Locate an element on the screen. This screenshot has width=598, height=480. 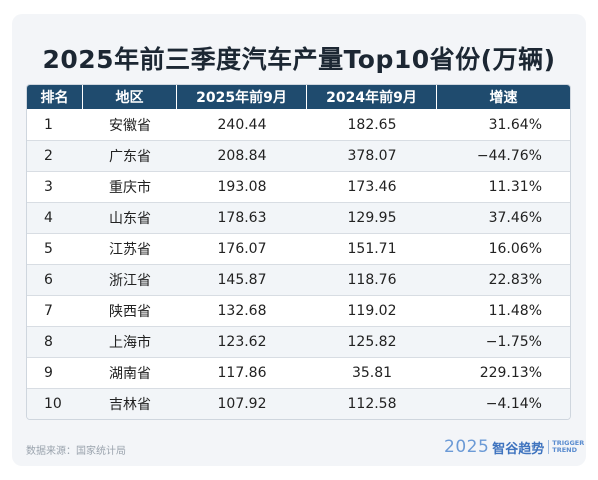
cell-region: 安徽省 is located at coordinates (130, 125).